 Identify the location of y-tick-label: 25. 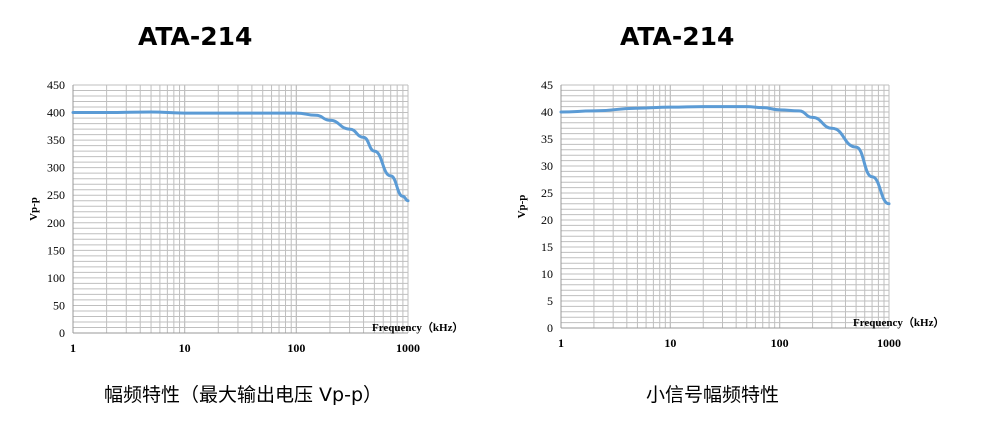
(547, 193).